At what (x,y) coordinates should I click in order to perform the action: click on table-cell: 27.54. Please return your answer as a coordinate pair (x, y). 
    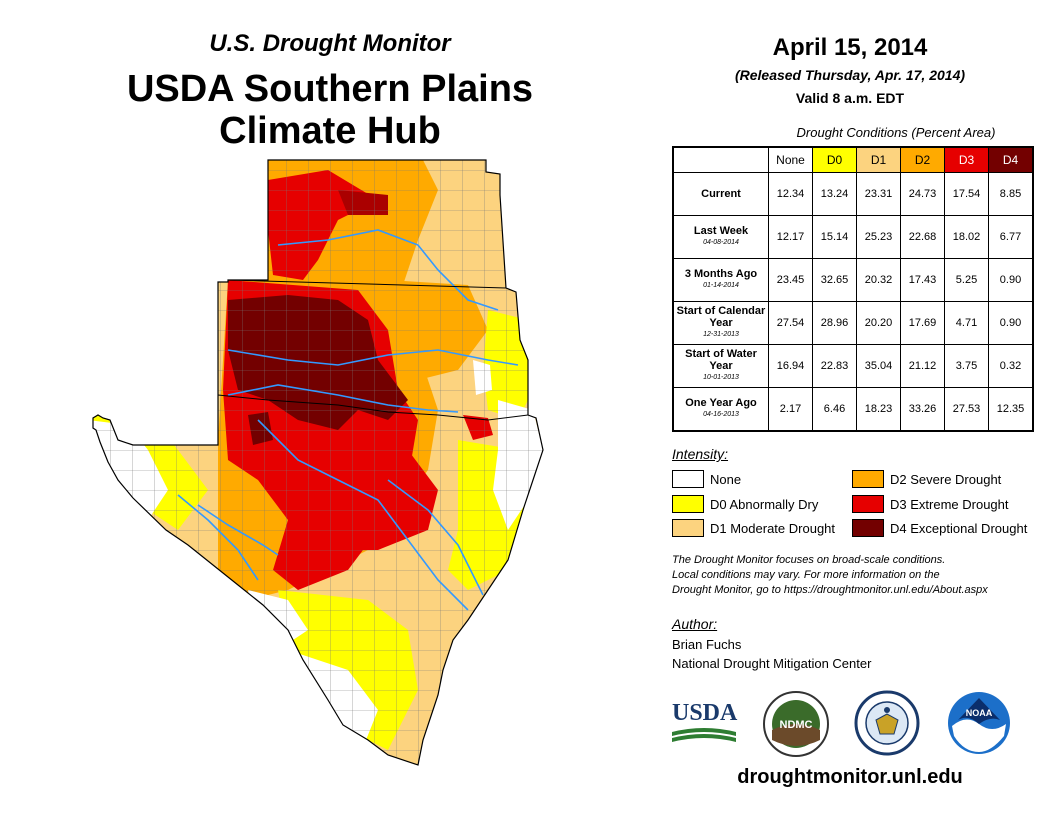
    Looking at the image, I should click on (790, 323).